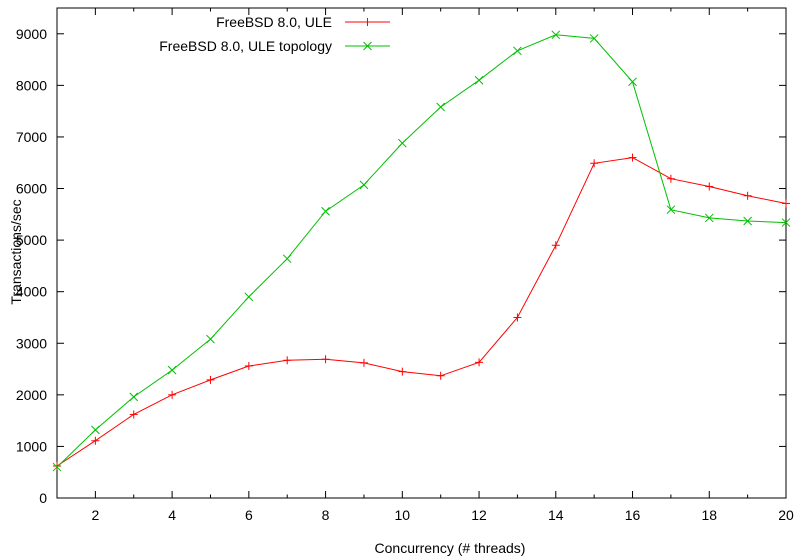 This screenshot has width=796, height=557. I want to click on y-tick-label: 2000, so click(31, 395).